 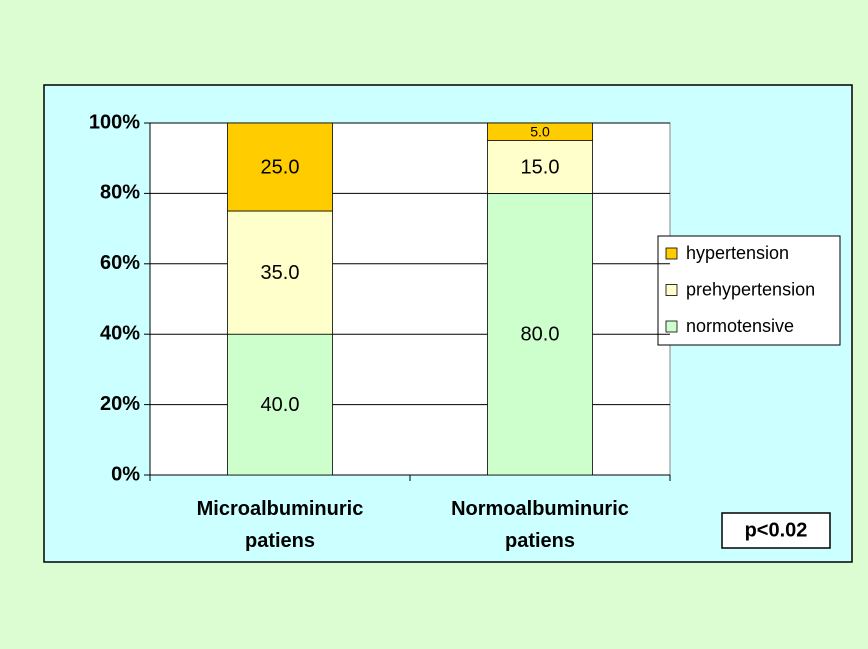 What do you see at coordinates (280, 525) in the screenshot?
I see `x-tick-label: Microalbuminuric patiens` at bounding box center [280, 525].